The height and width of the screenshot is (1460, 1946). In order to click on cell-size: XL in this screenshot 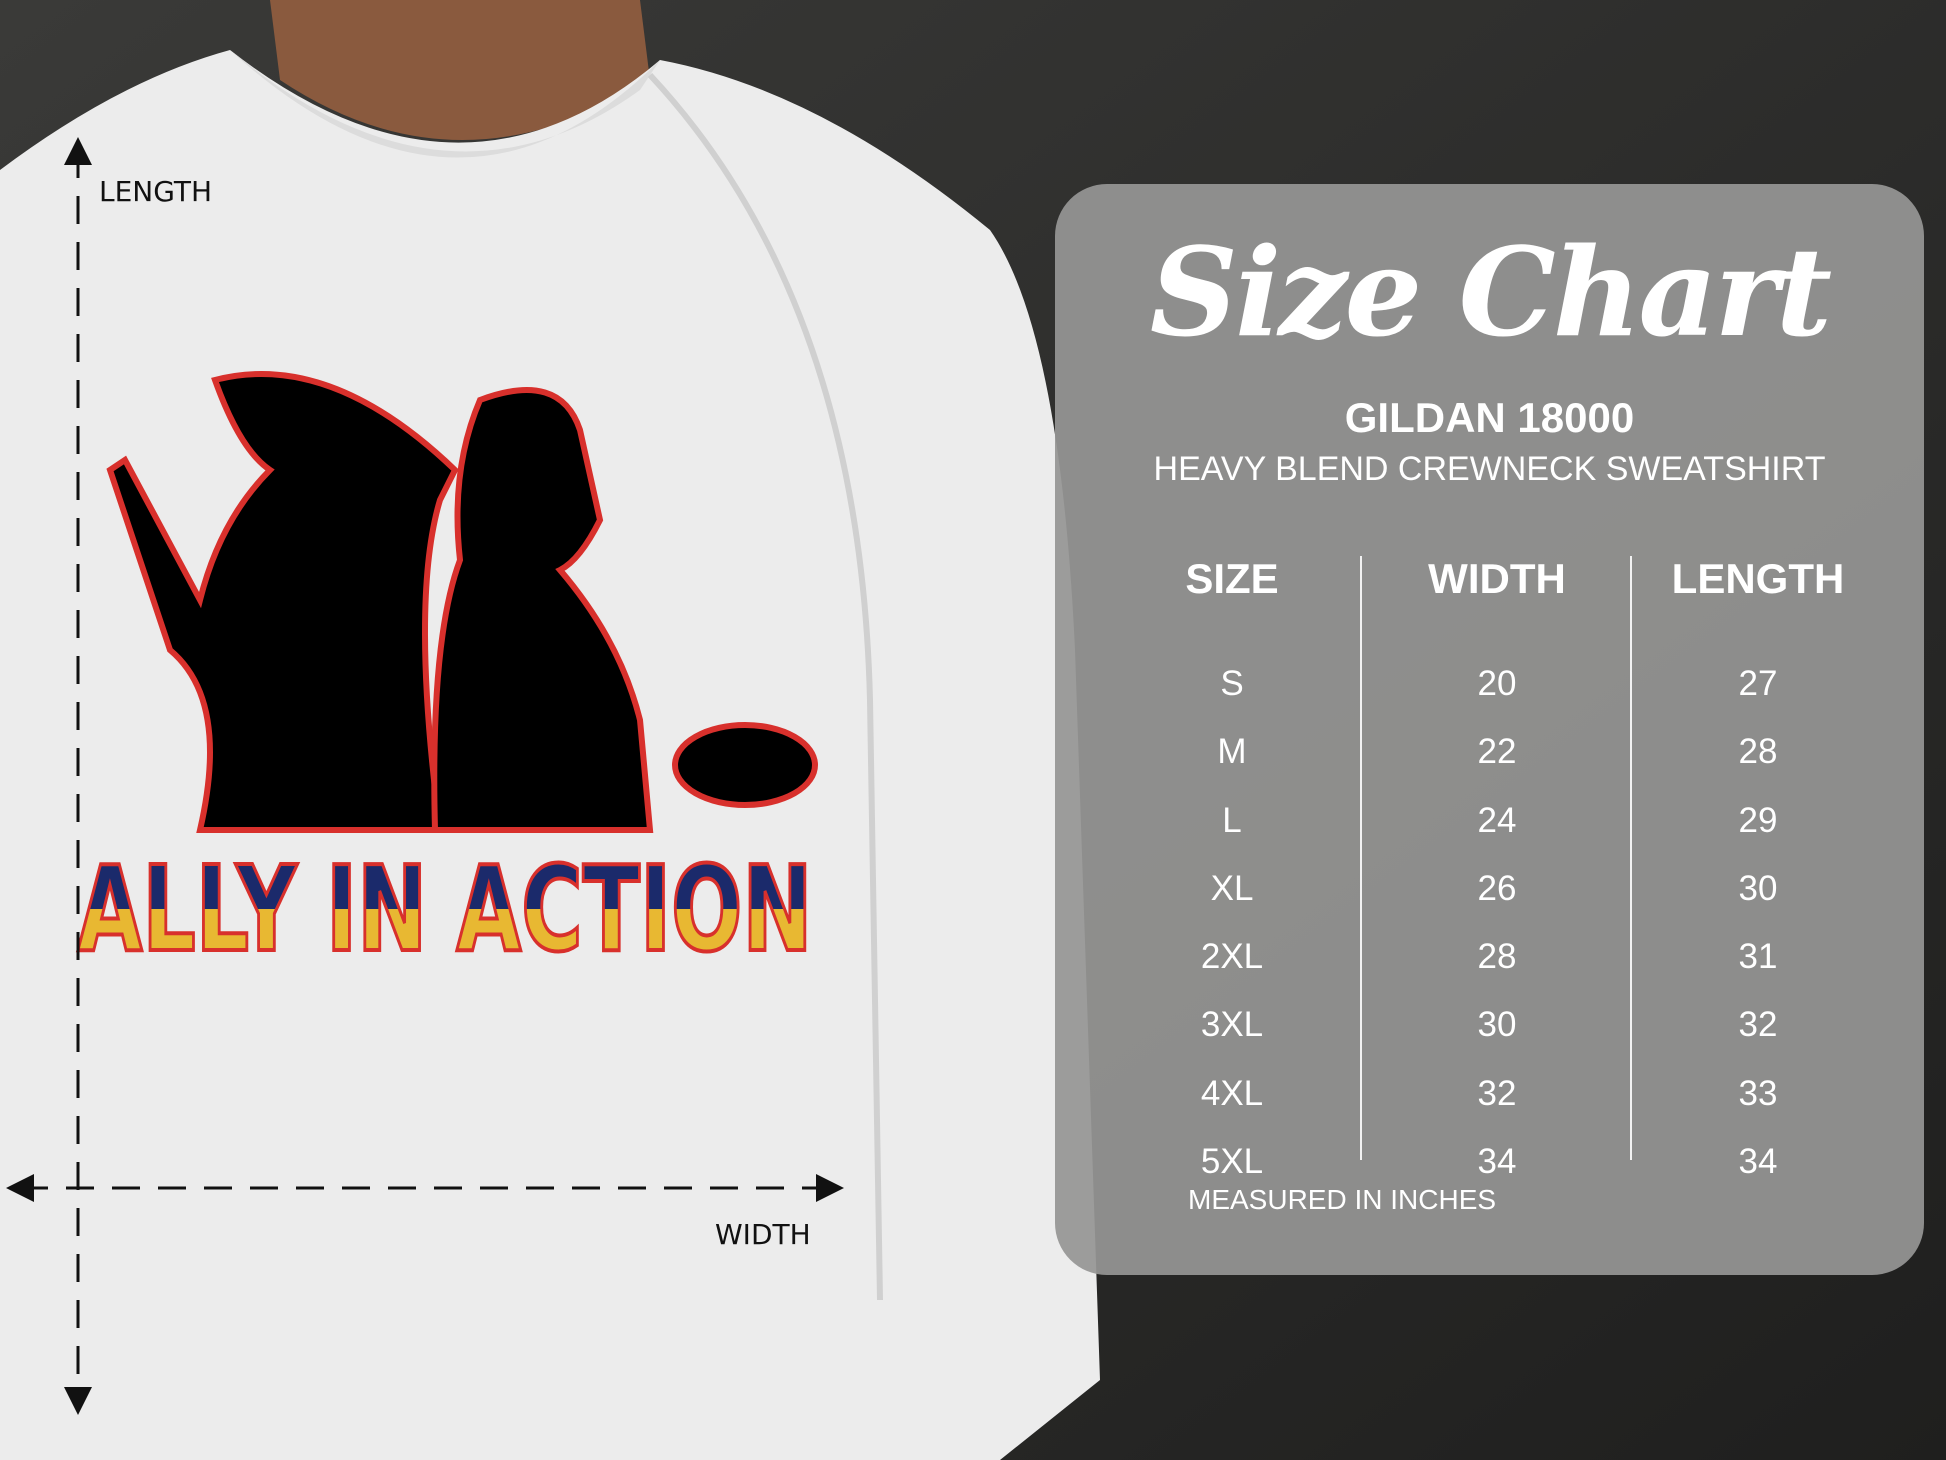, I will do `click(1232, 888)`.